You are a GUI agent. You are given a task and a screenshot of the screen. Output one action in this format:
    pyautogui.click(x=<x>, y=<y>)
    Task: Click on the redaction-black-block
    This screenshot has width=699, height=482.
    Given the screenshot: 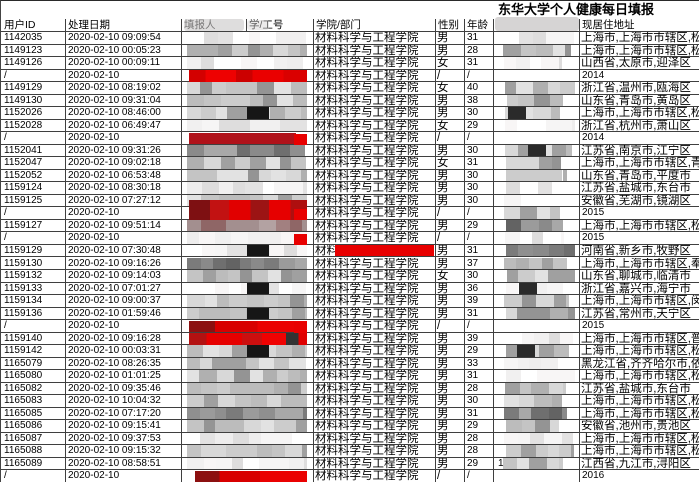 What is the action you would take?
    pyautogui.click(x=528, y=288)
    